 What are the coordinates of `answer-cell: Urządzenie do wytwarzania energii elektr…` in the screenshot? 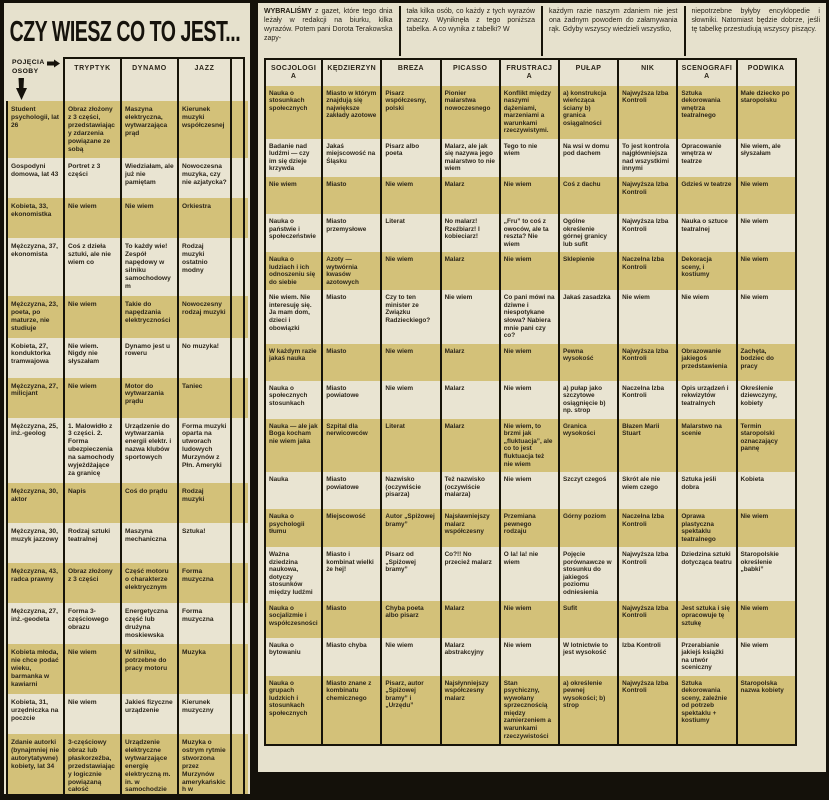 It's located at (150, 450).